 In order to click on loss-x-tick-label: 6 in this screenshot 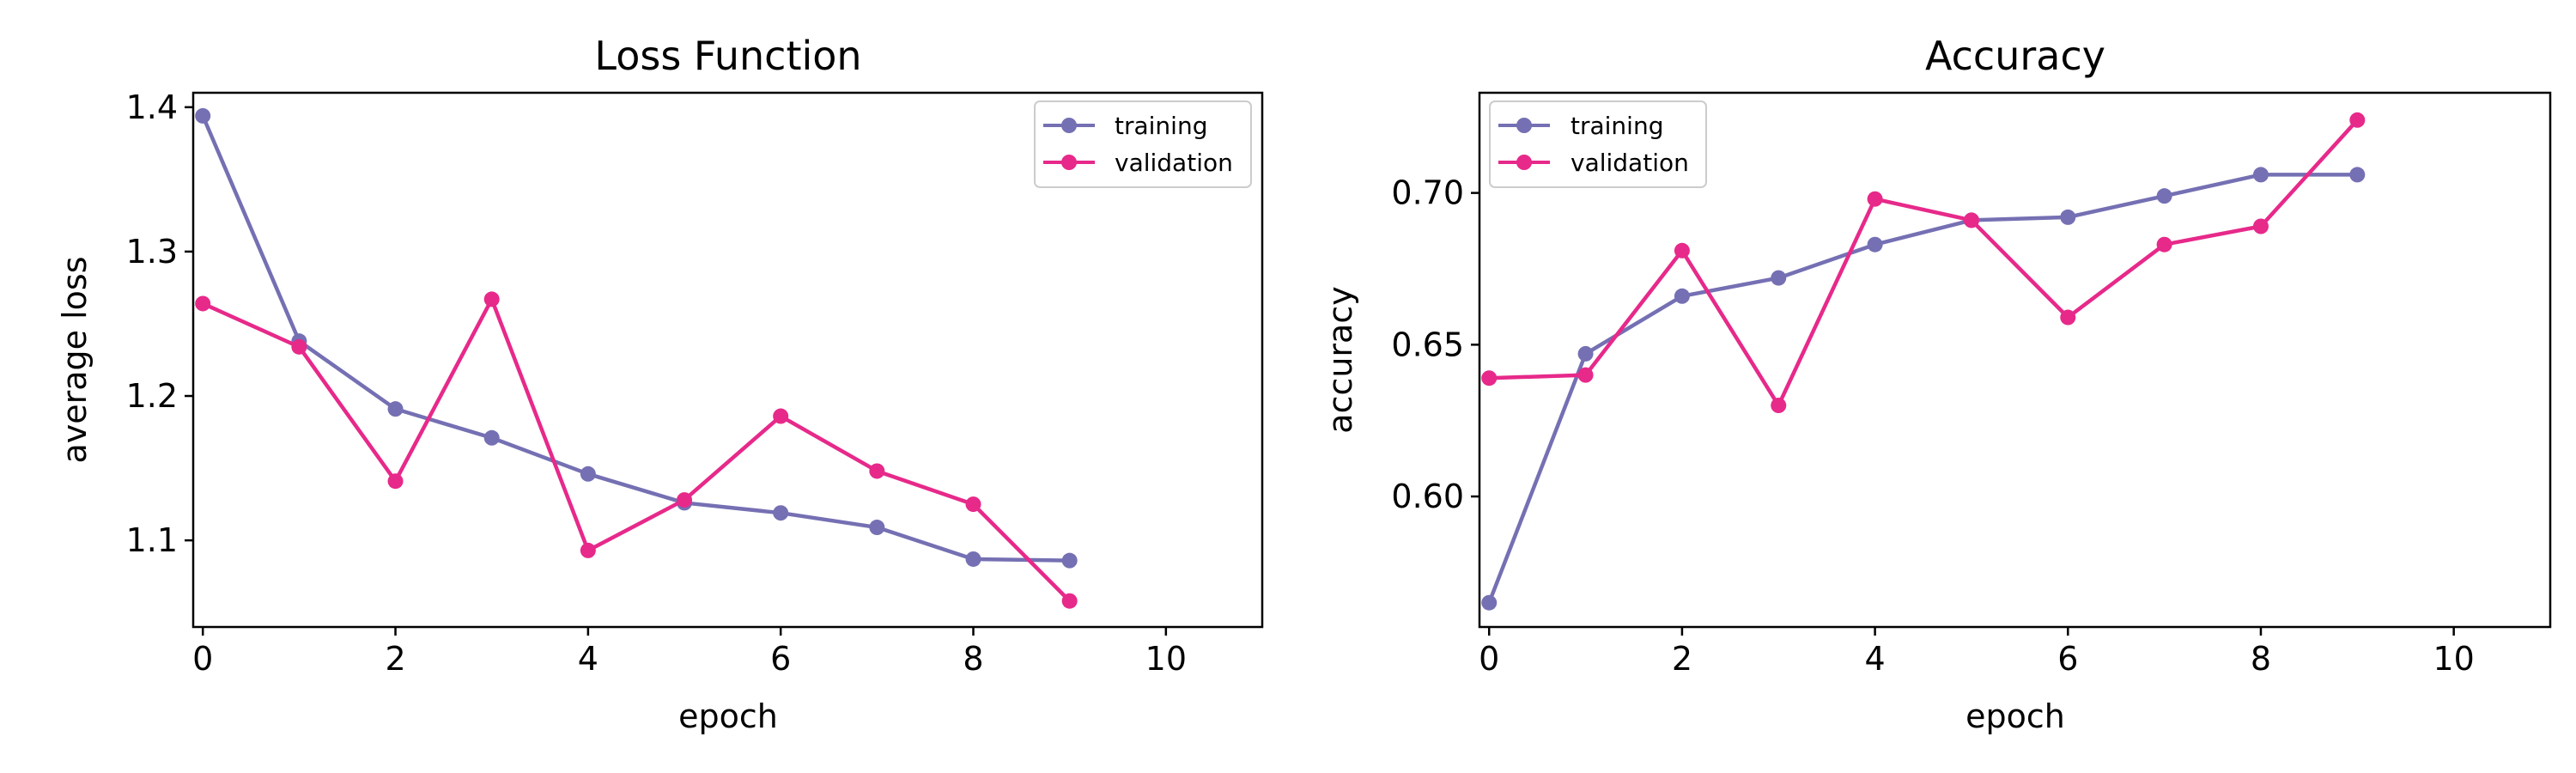, I will do `click(781, 659)`.